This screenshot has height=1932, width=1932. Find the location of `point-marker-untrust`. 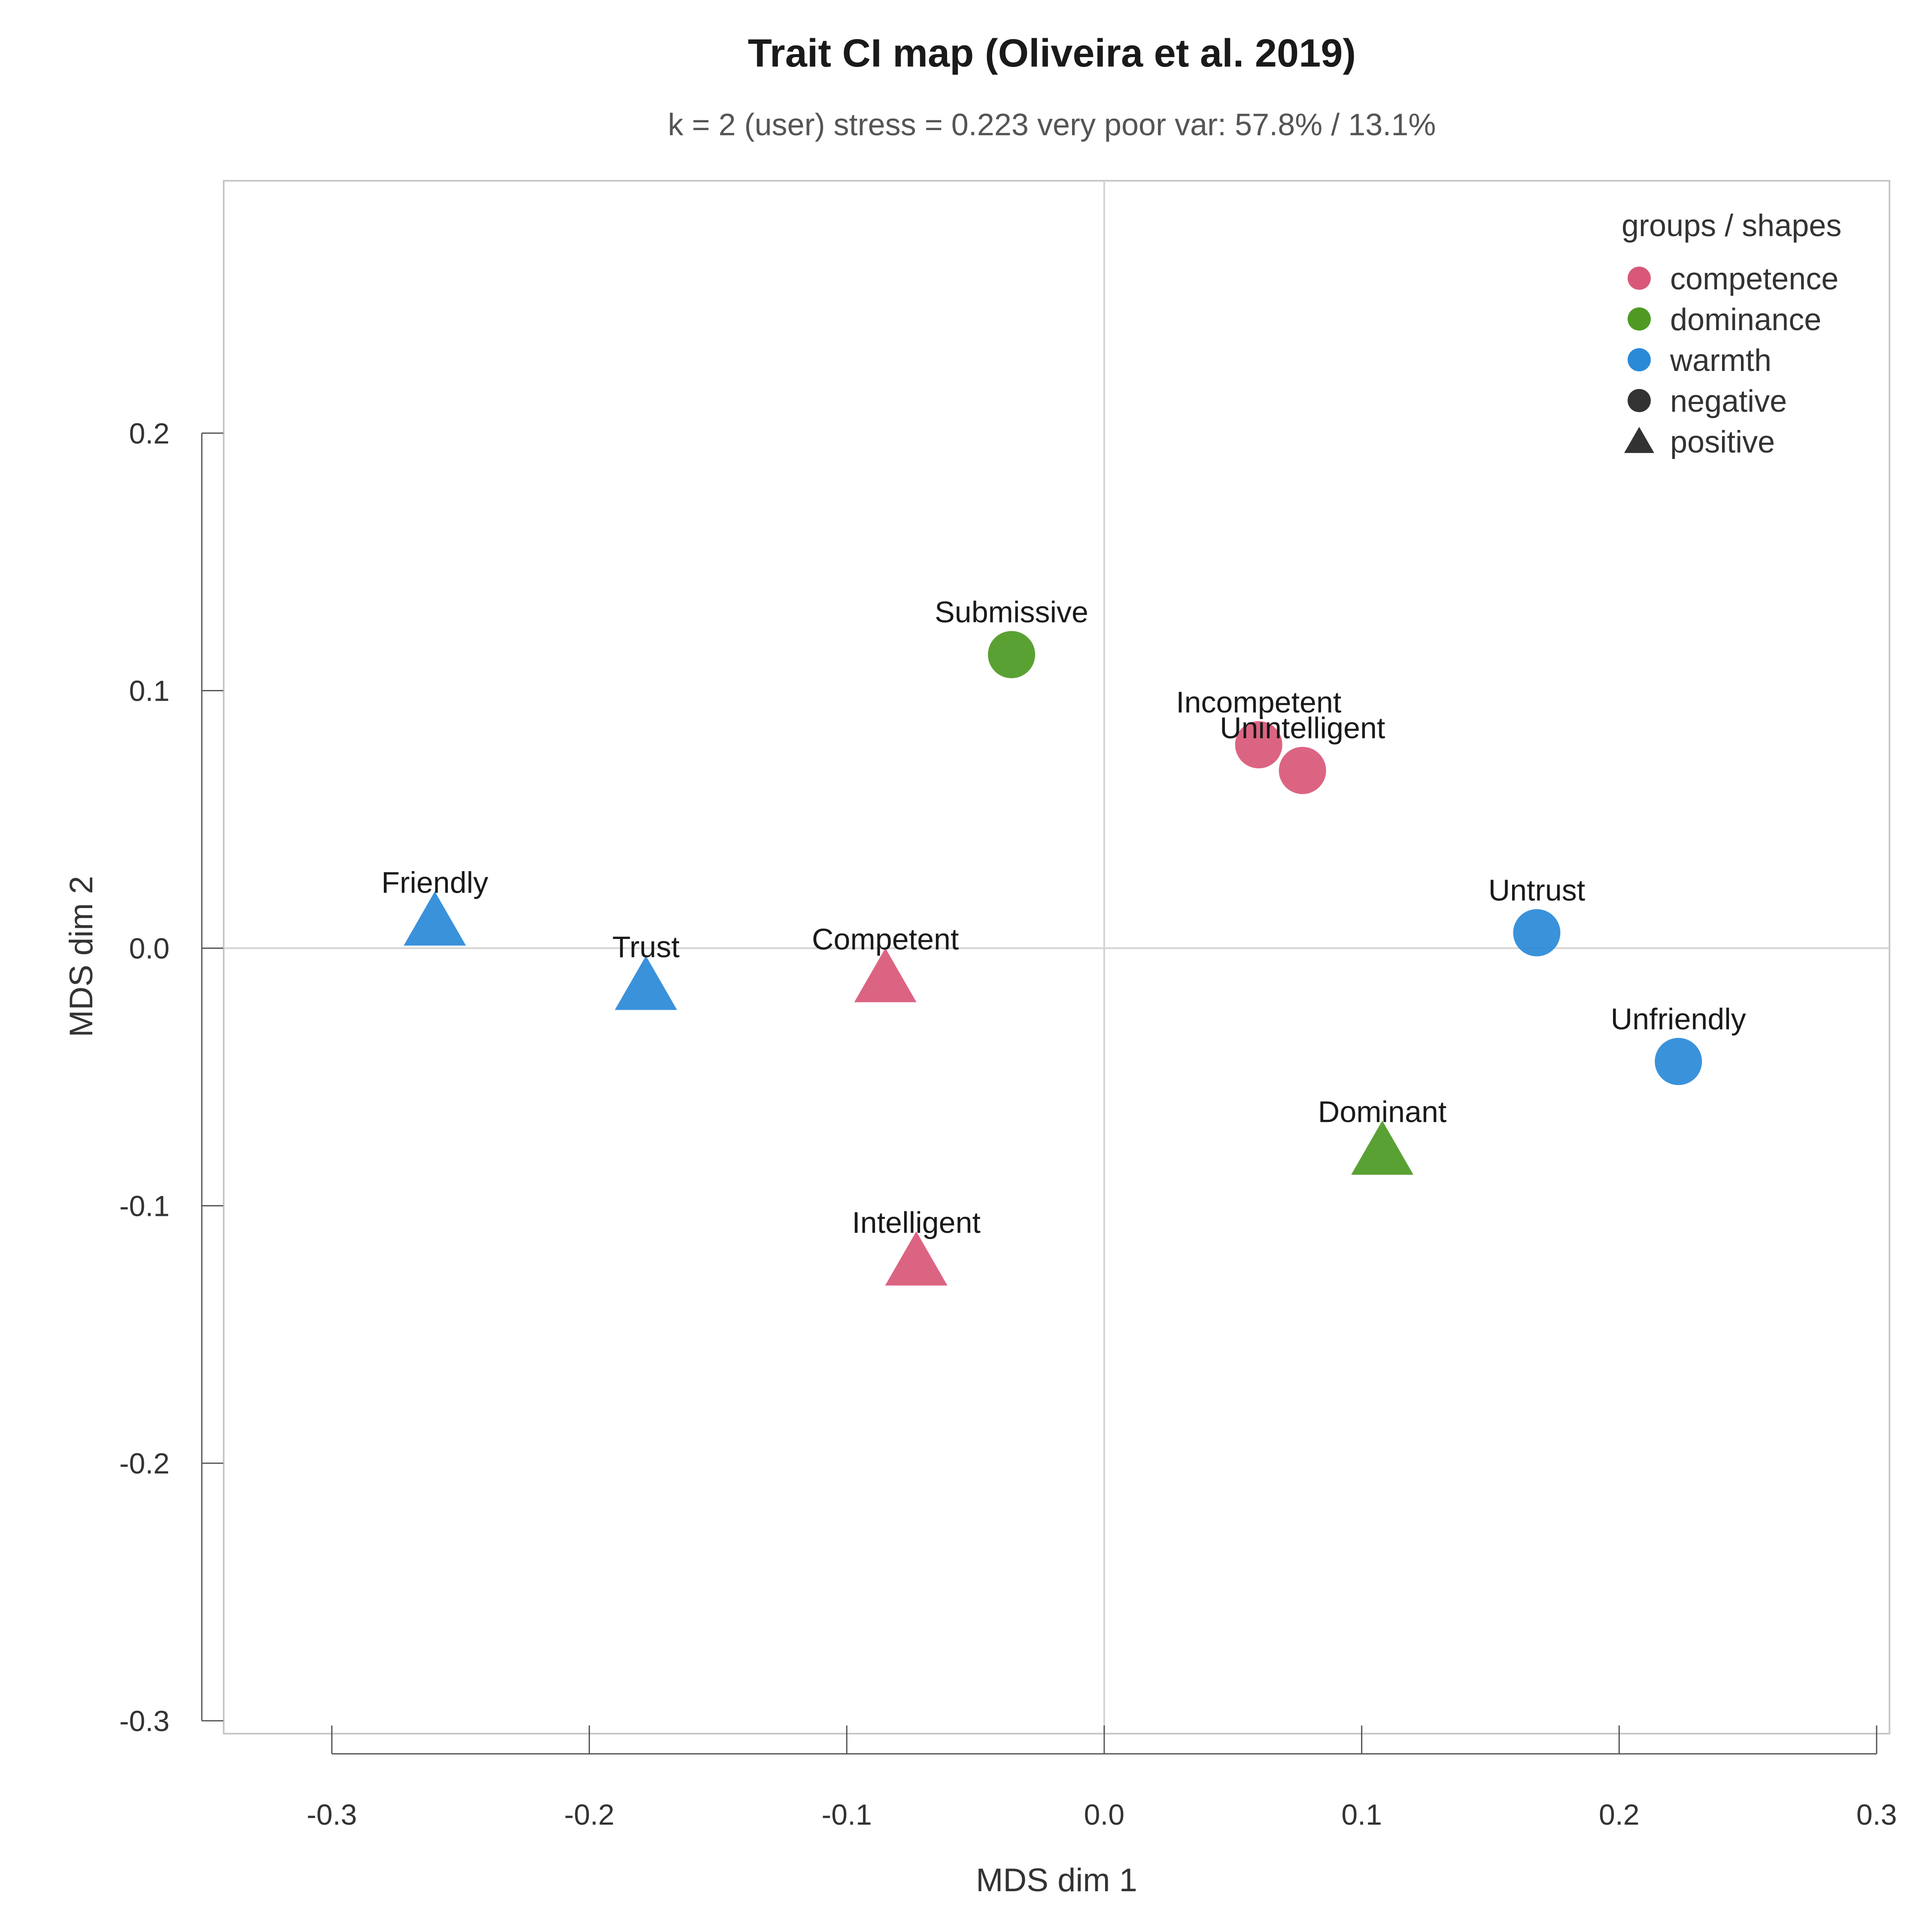

point-marker-untrust is located at coordinates (1537, 933).